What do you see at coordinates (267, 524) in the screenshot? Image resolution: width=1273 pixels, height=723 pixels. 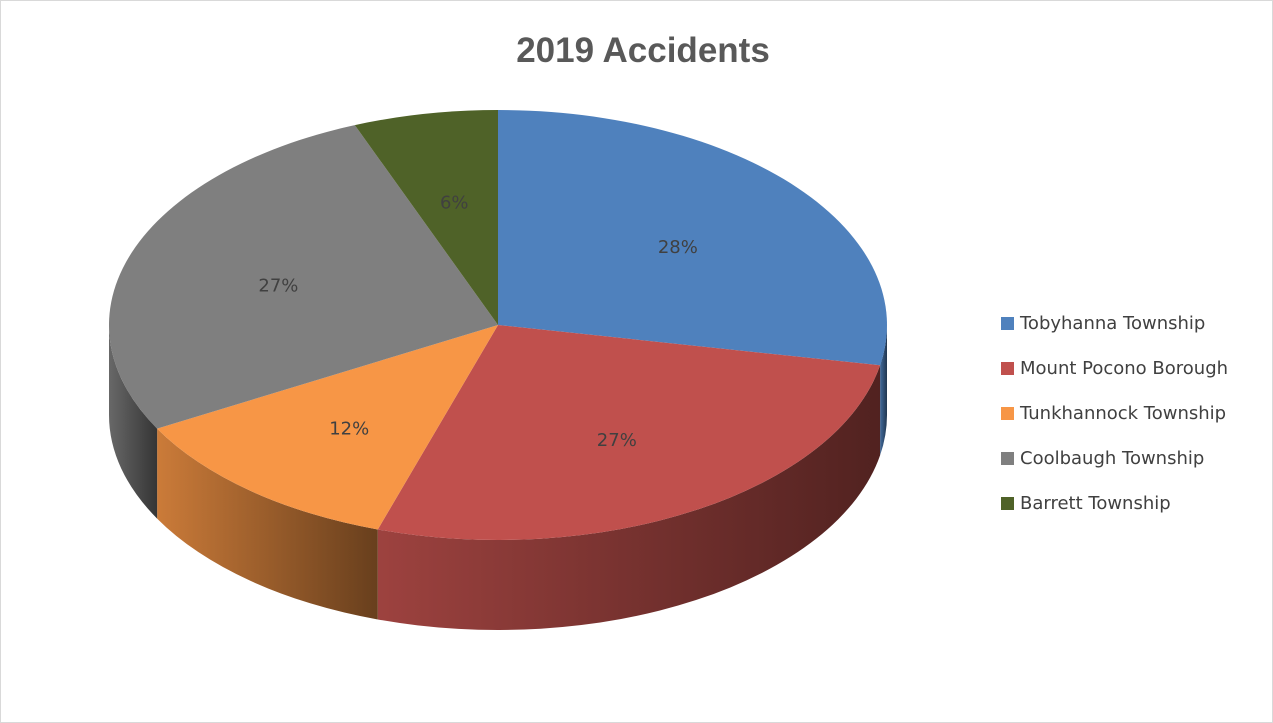 I see `pie-side-tunkhannock-township` at bounding box center [267, 524].